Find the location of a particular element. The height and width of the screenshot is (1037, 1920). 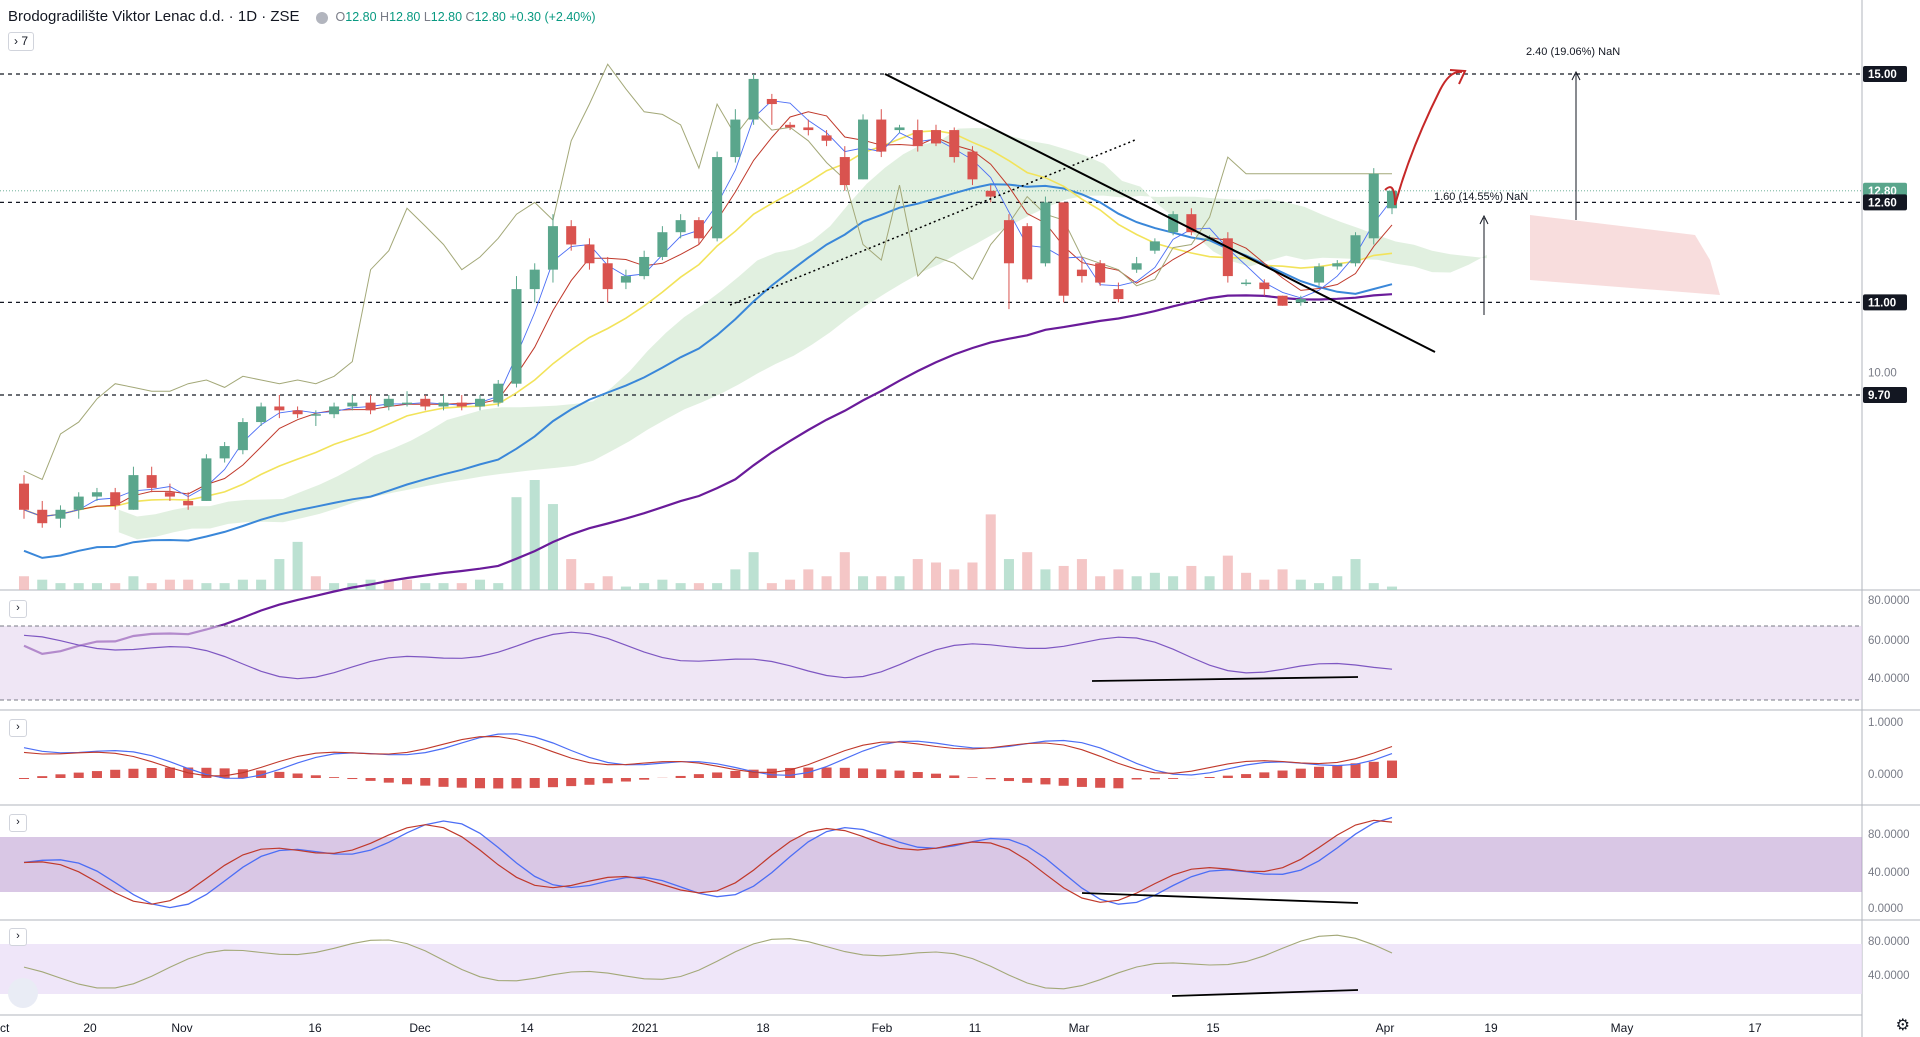

pane-stoch-collapse-button: › is located at coordinates (18, 823).